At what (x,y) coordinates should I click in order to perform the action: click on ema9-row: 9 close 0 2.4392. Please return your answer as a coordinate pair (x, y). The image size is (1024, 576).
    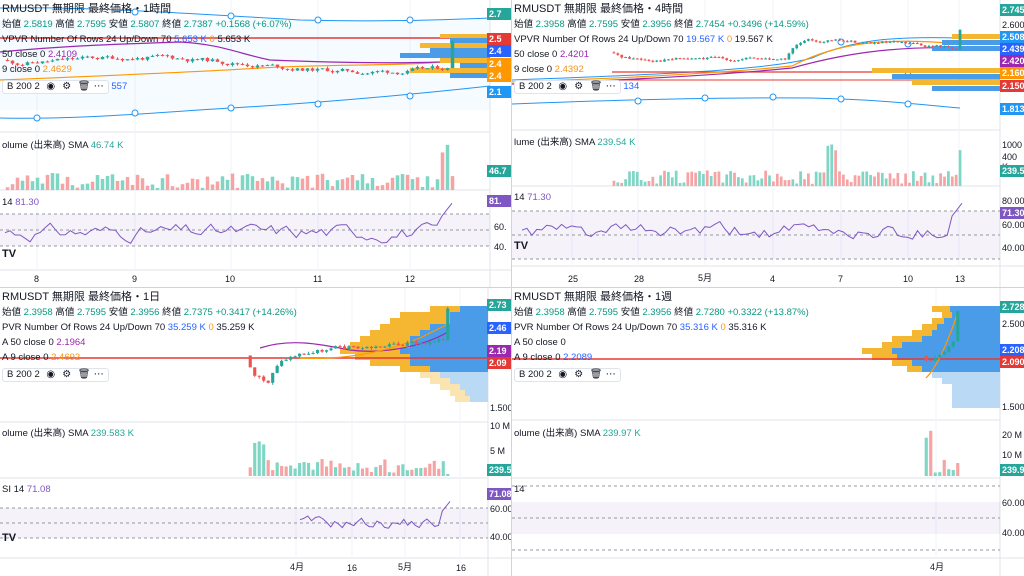
    Looking at the image, I should click on (661, 69).